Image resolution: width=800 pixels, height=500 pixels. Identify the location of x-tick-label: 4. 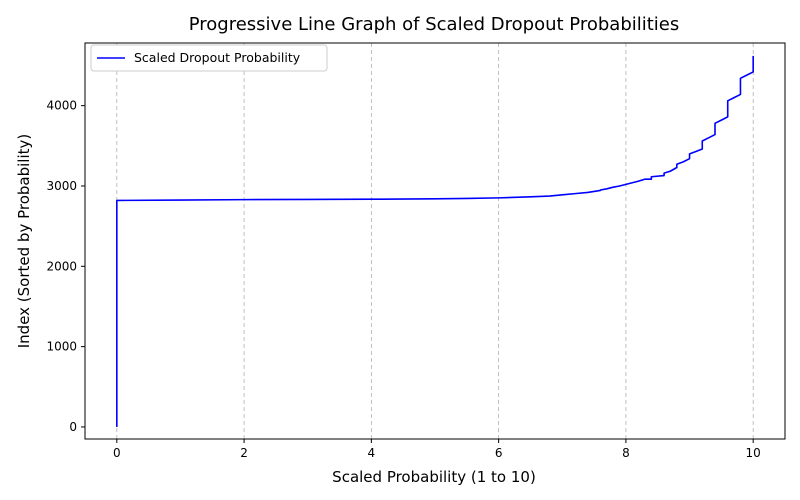
(372, 453).